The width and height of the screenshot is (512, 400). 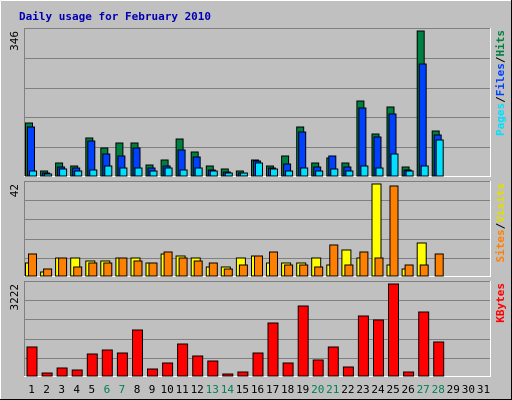 I want to click on x-tick-label-day-25: 25, so click(x=392, y=389).